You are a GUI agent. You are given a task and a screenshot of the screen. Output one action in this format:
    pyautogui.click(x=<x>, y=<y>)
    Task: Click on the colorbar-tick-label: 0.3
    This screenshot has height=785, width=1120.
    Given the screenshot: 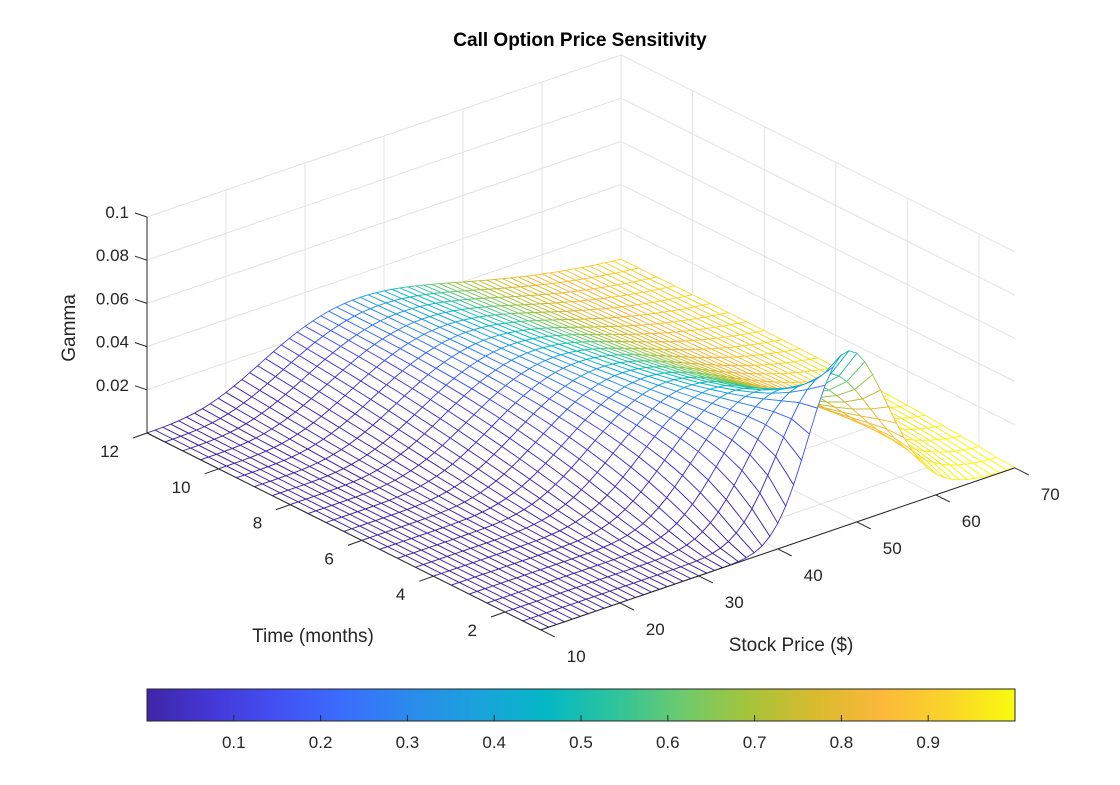 What is the action you would take?
    pyautogui.click(x=408, y=742)
    